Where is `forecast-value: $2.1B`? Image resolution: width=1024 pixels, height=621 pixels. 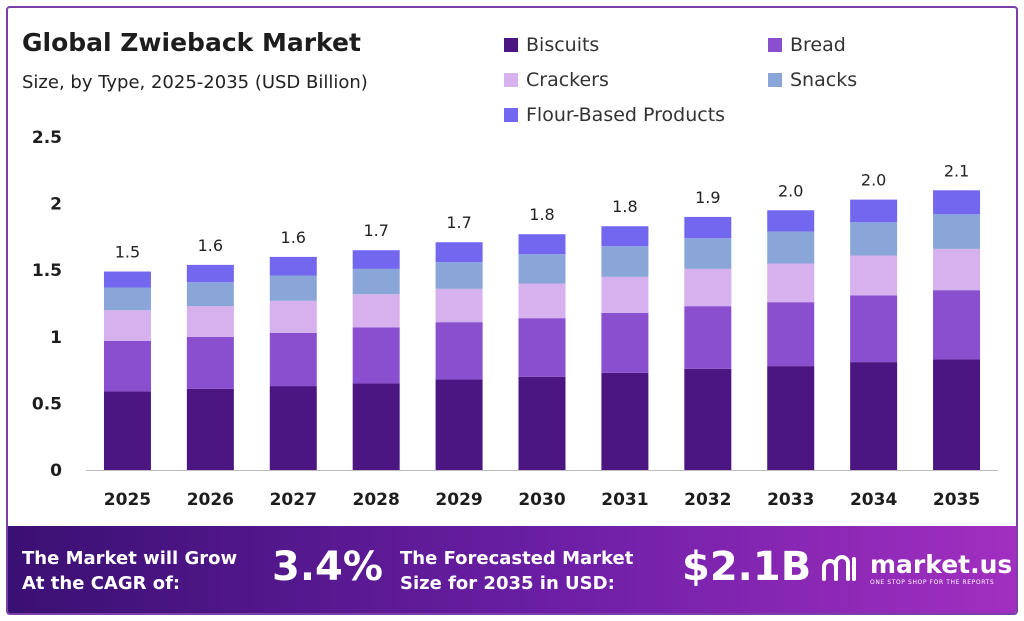
forecast-value: $2.1B is located at coordinates (747, 567).